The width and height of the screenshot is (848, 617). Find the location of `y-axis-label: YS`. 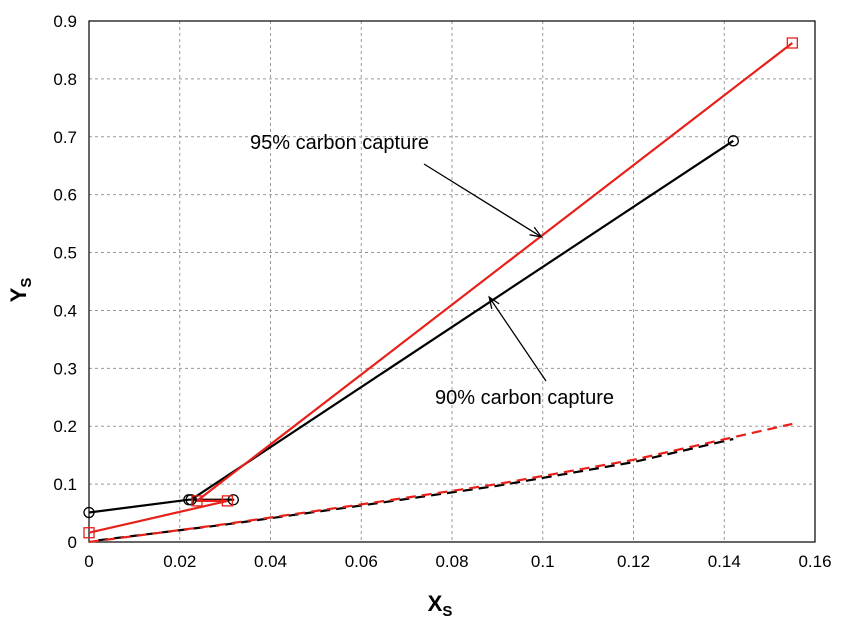

y-axis-label: YS is located at coordinates (20, 290).